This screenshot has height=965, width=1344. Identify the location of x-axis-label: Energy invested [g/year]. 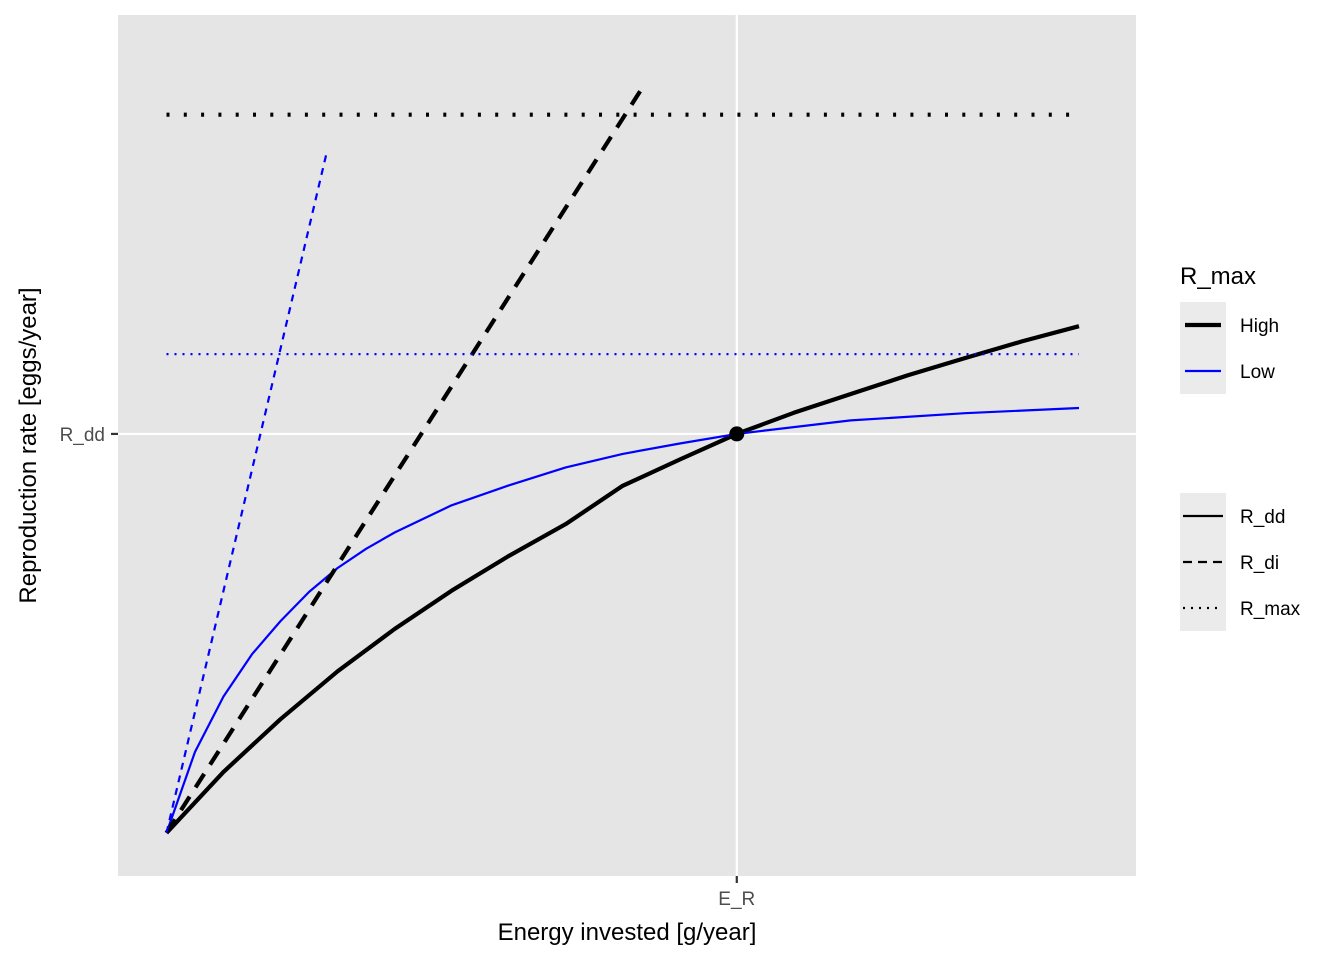
(627, 932).